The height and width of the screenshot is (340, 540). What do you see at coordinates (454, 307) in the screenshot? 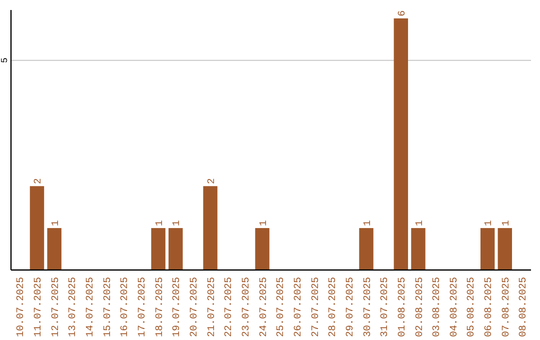
I see `x-tick-label: 04.08.2025` at bounding box center [454, 307].